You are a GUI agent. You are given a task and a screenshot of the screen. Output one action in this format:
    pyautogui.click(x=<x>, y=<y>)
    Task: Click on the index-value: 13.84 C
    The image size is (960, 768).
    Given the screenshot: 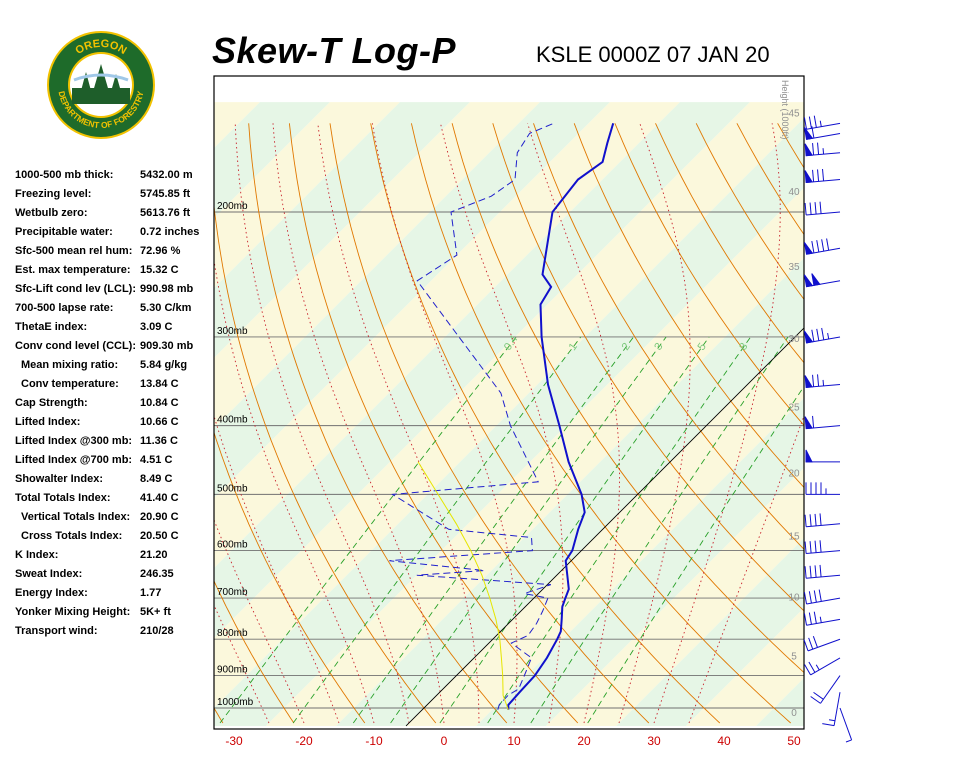 What is the action you would take?
    pyautogui.click(x=159, y=384)
    